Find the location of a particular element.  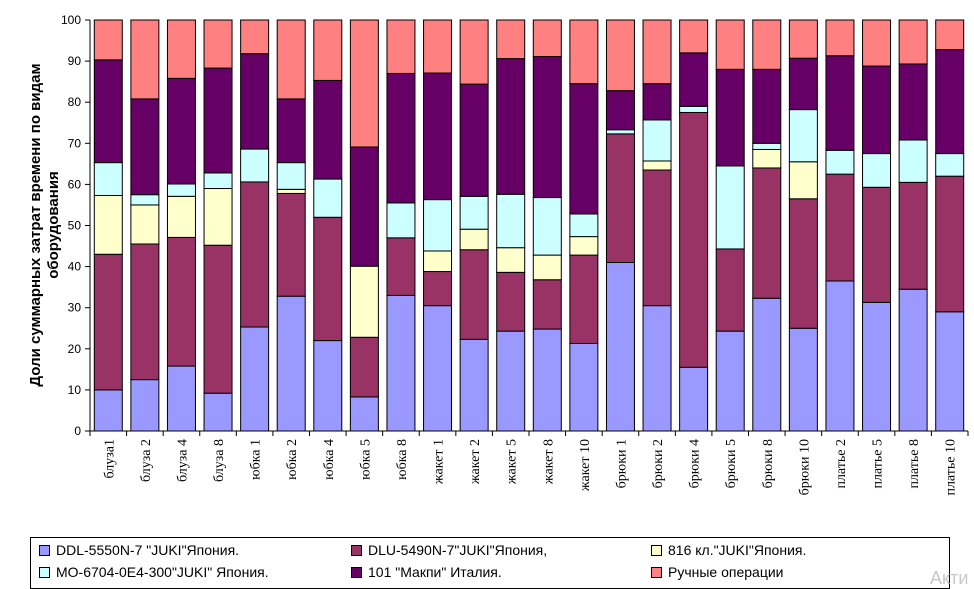

y-tick-label: 70 is located at coordinates (75, 143).